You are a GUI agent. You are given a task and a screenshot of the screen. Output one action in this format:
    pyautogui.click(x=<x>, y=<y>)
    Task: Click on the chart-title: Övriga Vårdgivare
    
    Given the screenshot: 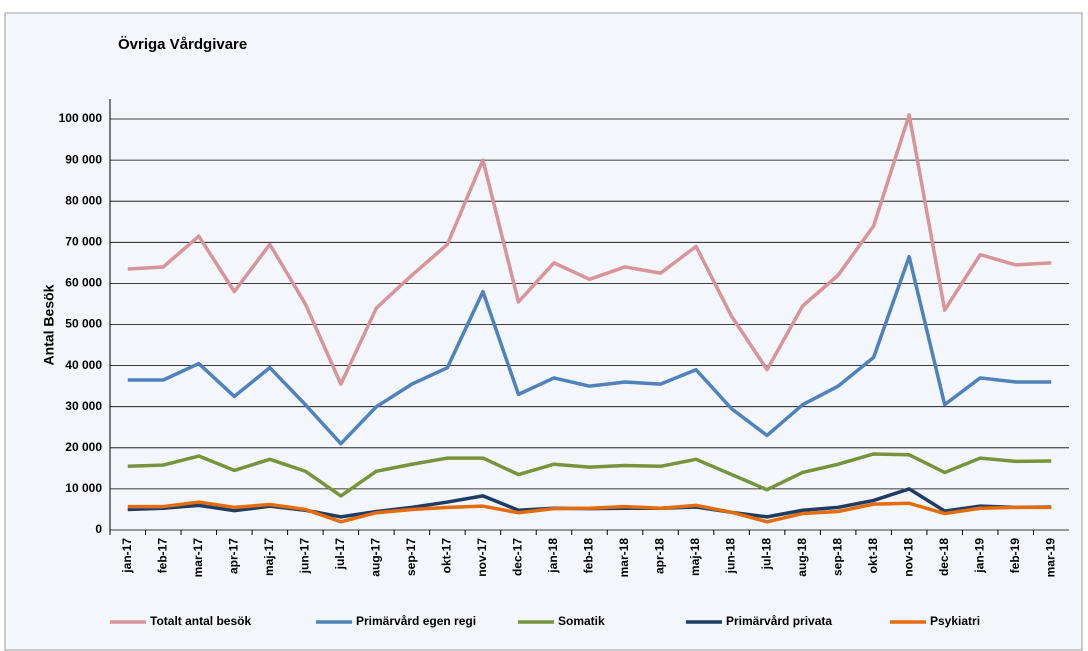 What is the action you would take?
    pyautogui.click(x=182, y=44)
    